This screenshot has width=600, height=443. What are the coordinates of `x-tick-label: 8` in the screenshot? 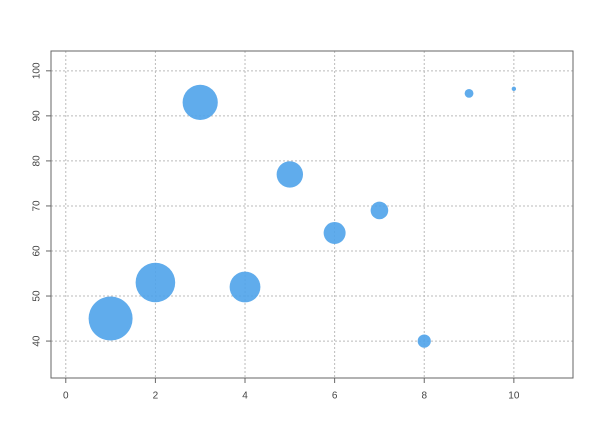 It's located at (424, 396).